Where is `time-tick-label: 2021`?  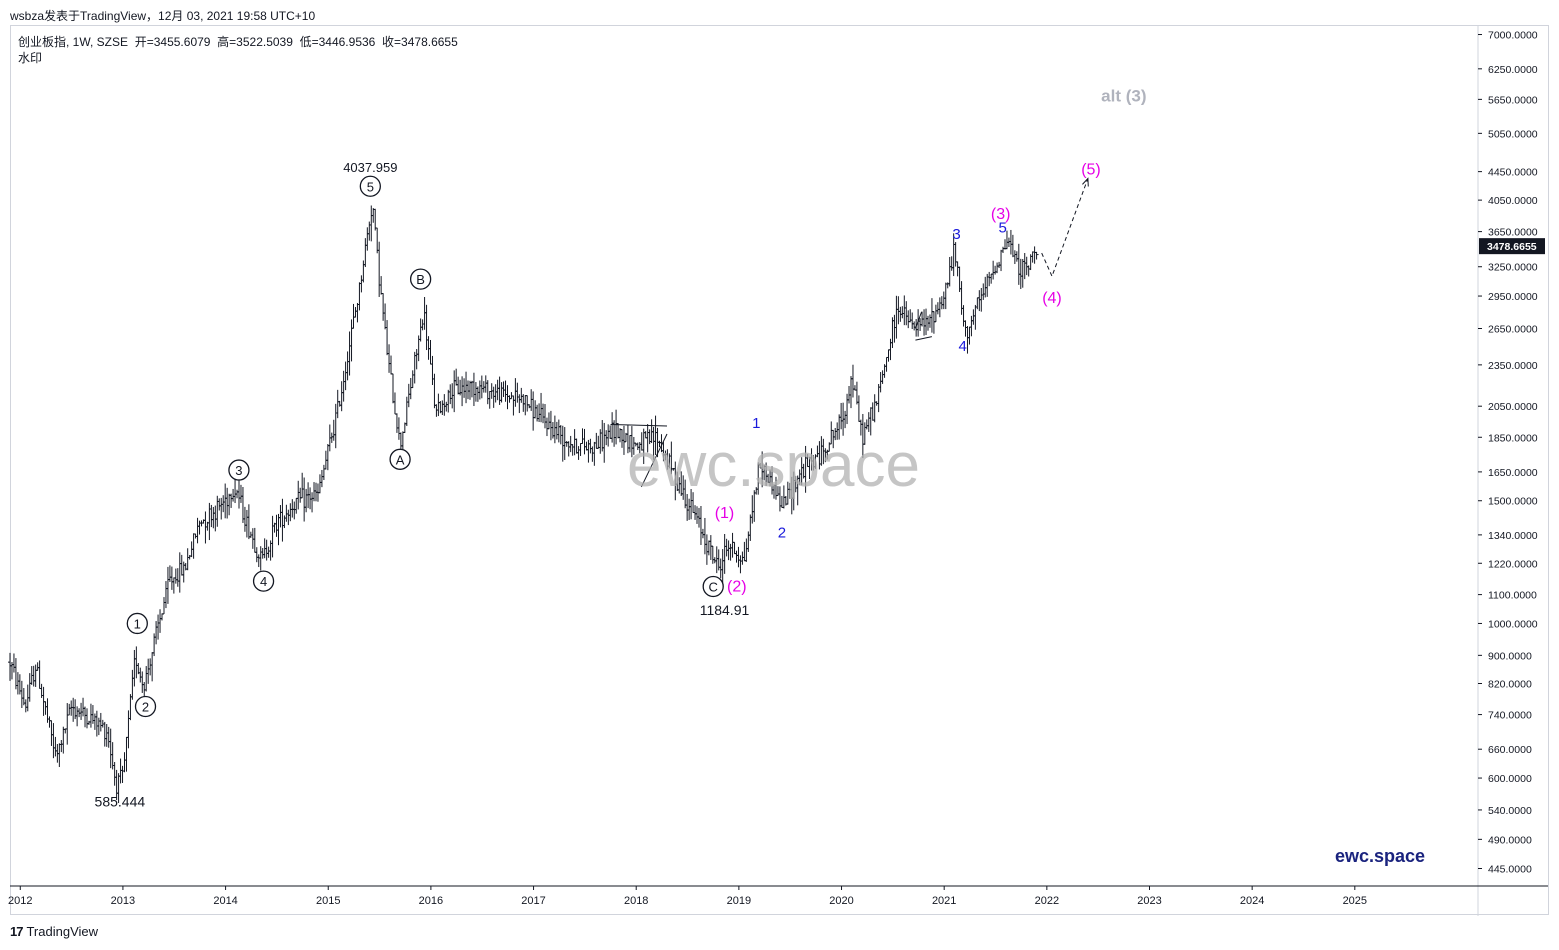 time-tick-label: 2021 is located at coordinates (944, 901).